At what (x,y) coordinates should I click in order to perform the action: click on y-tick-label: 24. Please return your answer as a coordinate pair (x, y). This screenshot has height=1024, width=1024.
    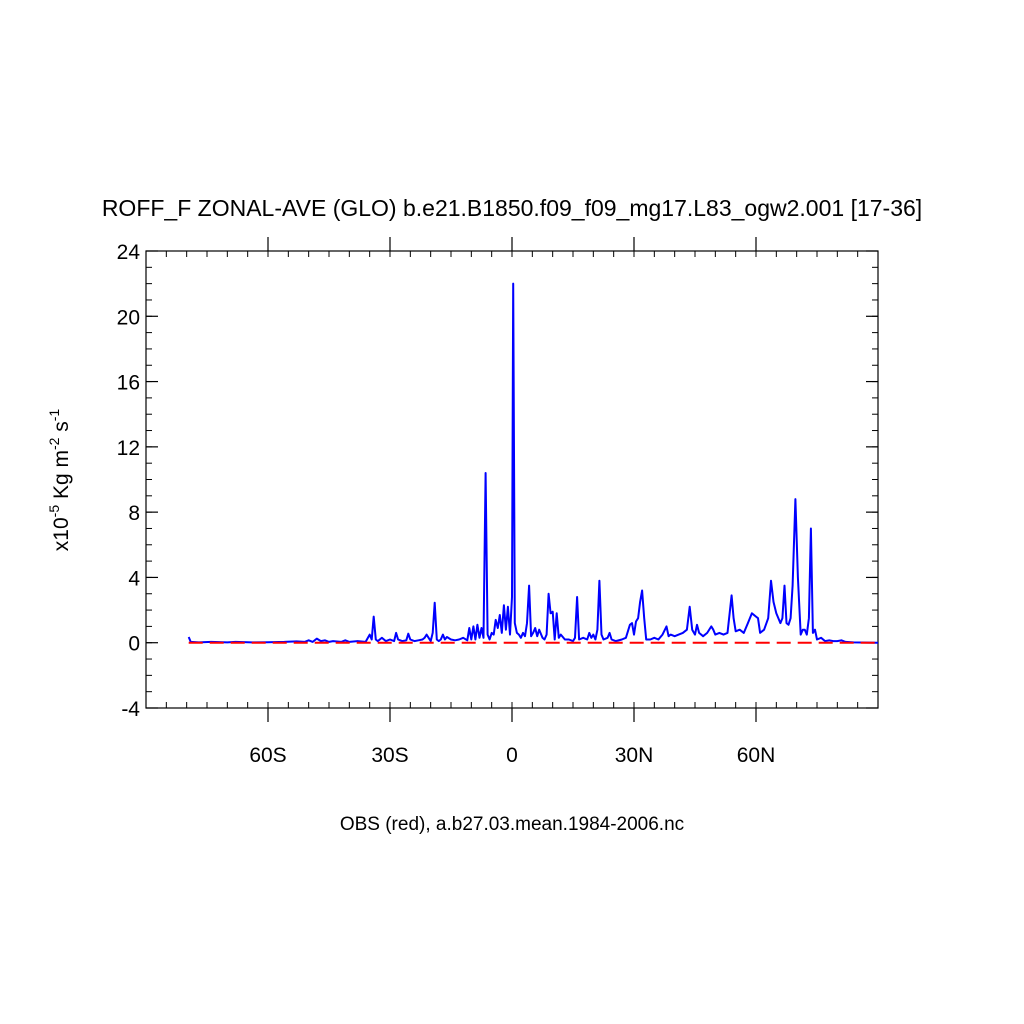
    Looking at the image, I should click on (129, 252).